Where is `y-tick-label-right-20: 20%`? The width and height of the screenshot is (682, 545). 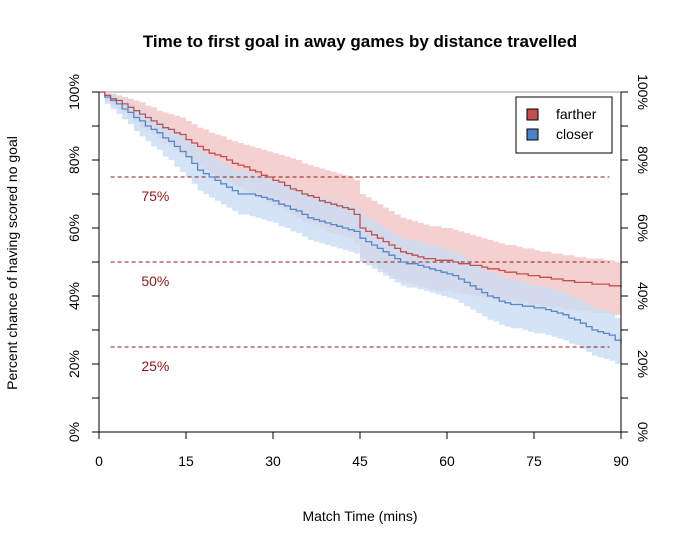 y-tick-label-right-20: 20% is located at coordinates (643, 364).